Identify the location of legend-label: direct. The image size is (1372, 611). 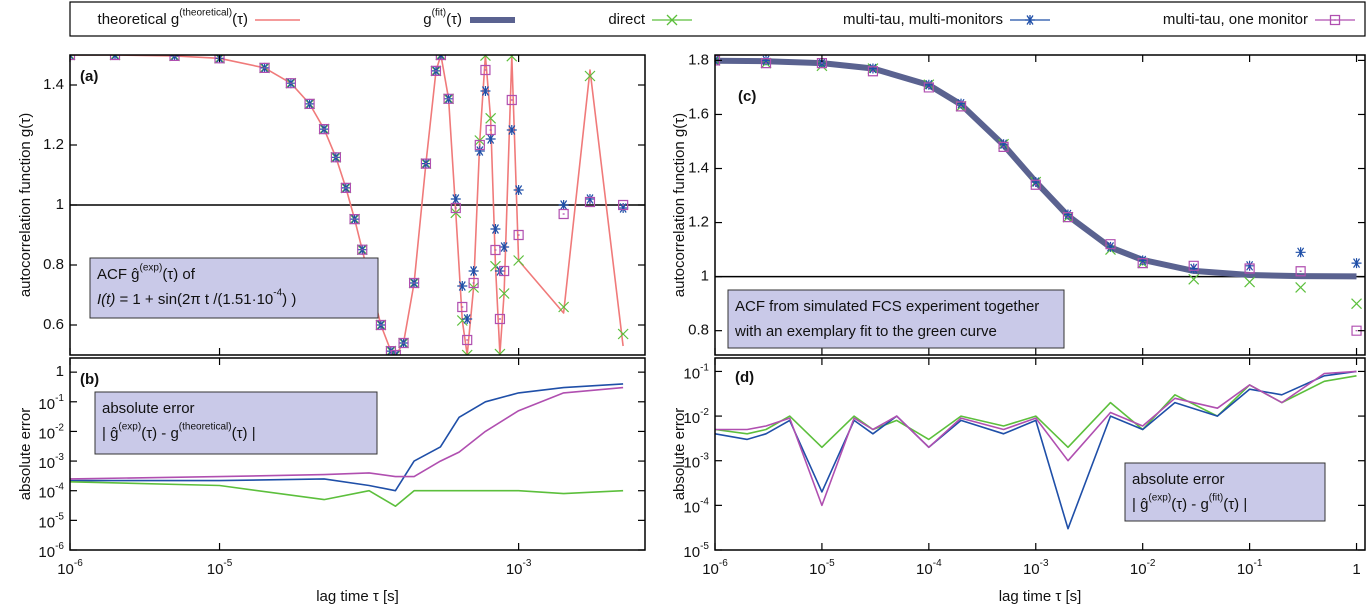
(627, 19).